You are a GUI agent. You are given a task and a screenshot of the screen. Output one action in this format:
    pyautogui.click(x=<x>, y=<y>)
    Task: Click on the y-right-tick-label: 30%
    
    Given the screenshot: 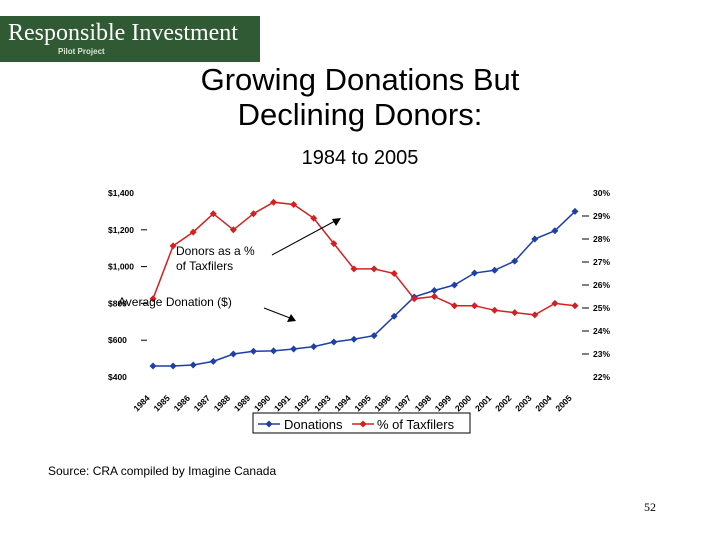 What is the action you would take?
    pyautogui.click(x=601, y=193)
    